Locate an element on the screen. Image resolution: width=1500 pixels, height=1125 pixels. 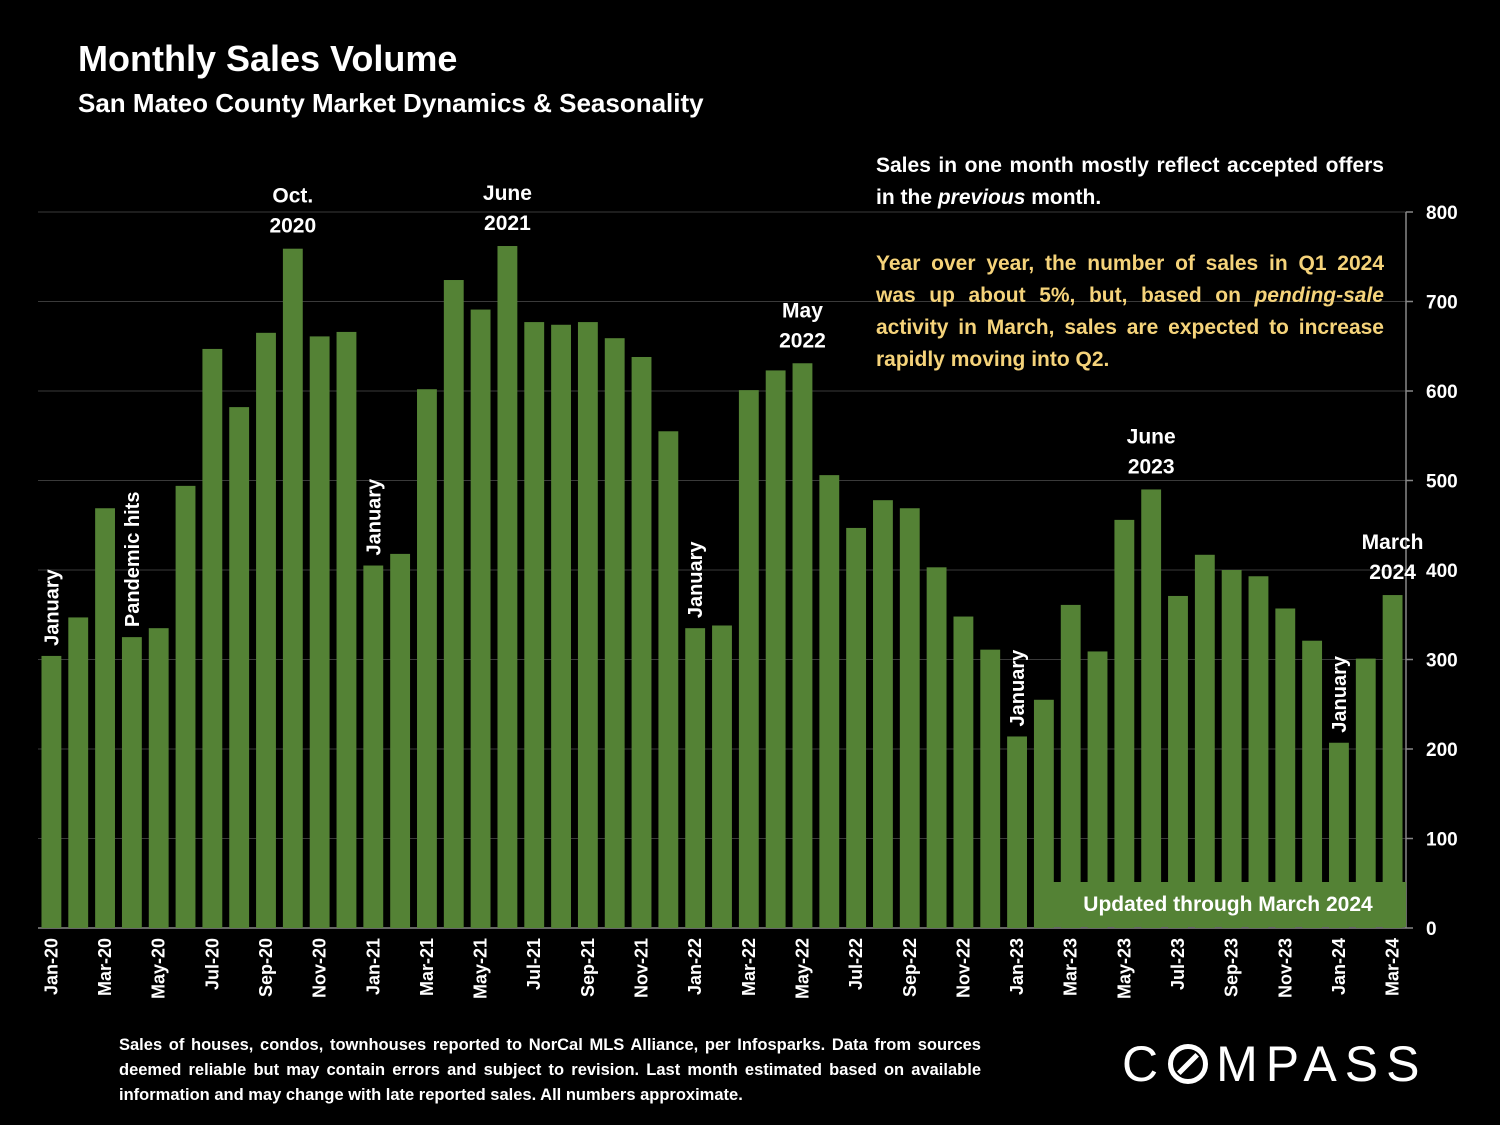
x-tick-label: Jan-24 is located at coordinates (1339, 966).